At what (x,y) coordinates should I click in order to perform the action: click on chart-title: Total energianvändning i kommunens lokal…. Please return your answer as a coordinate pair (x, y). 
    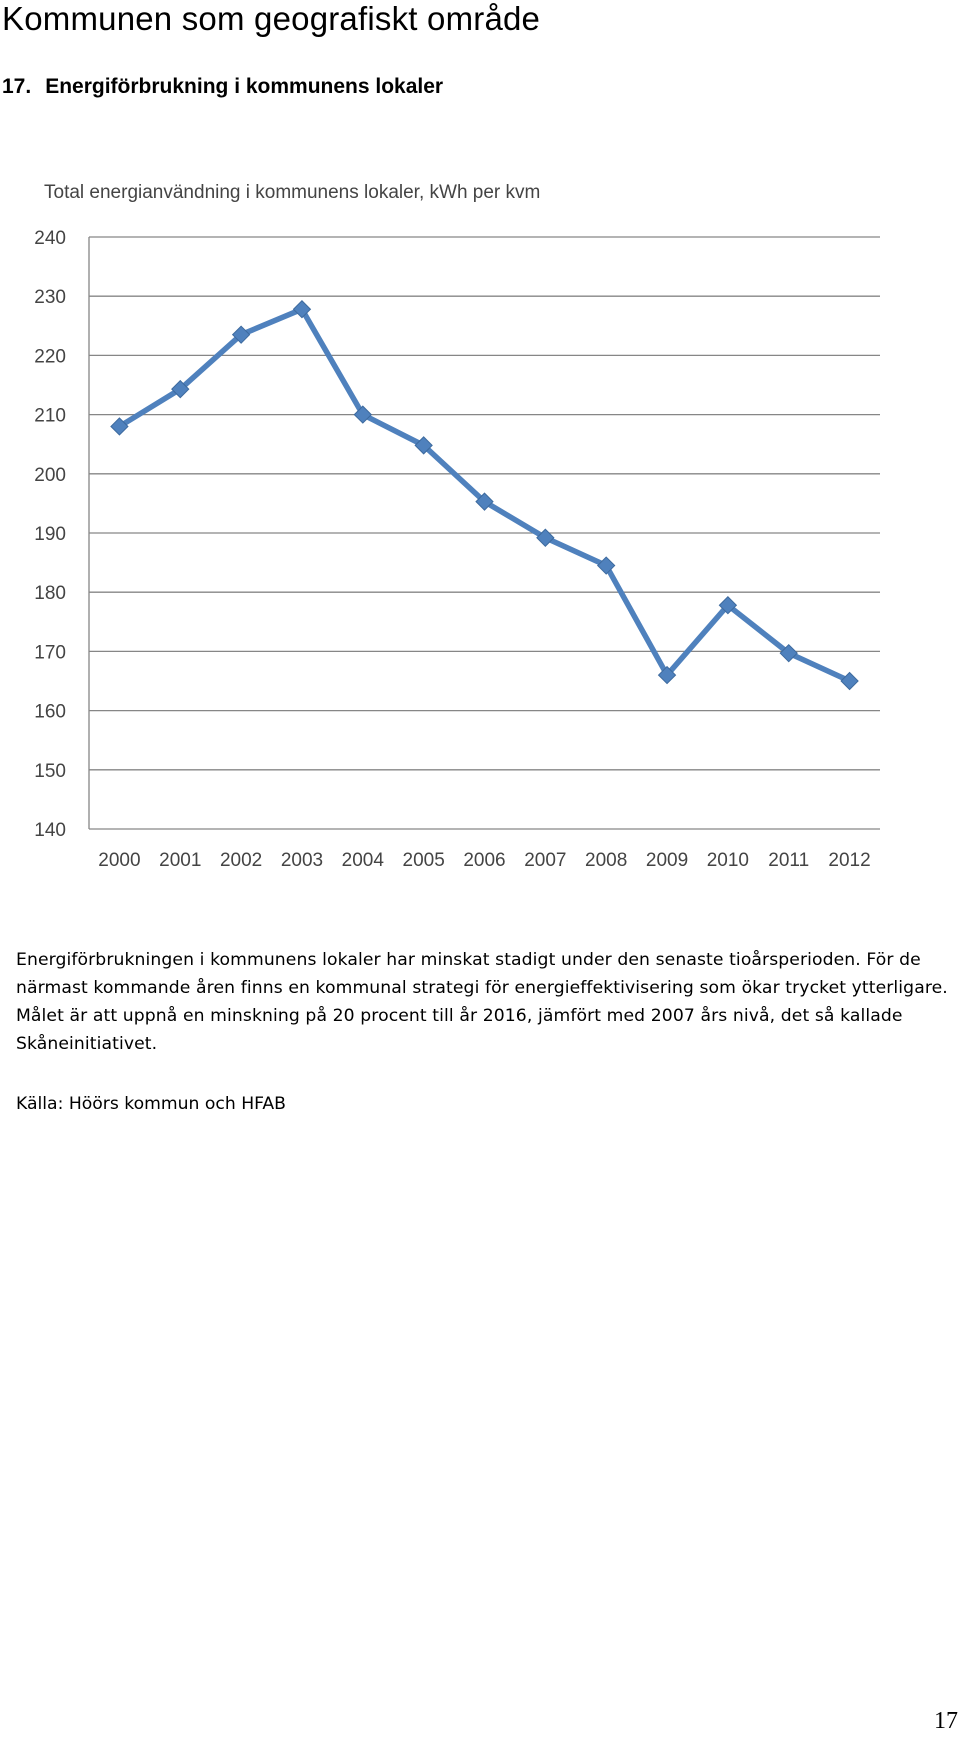
    Looking at the image, I should click on (292, 192).